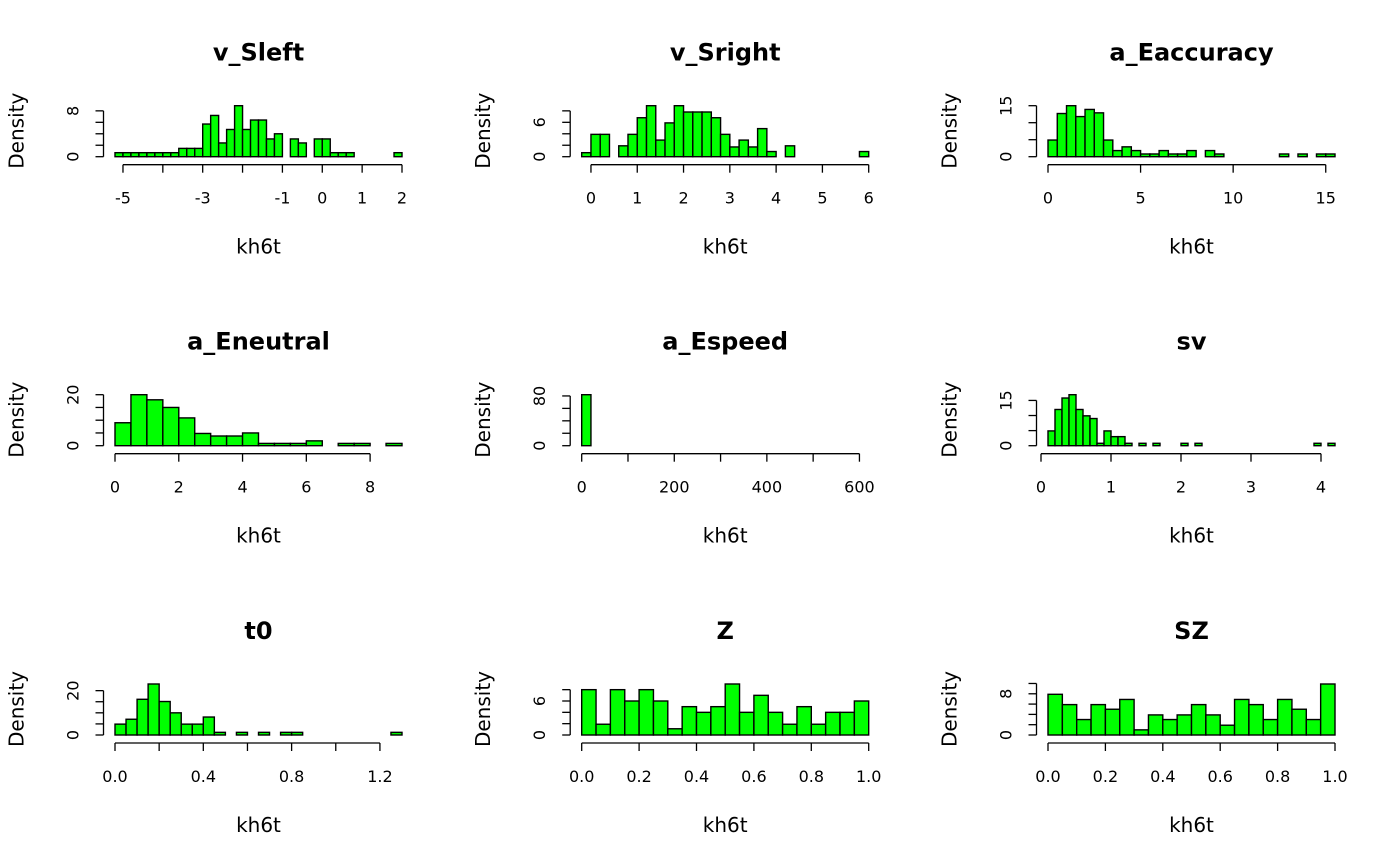  Describe the element at coordinates (724, 631) in the screenshot. I see `panel-title: Z` at that location.